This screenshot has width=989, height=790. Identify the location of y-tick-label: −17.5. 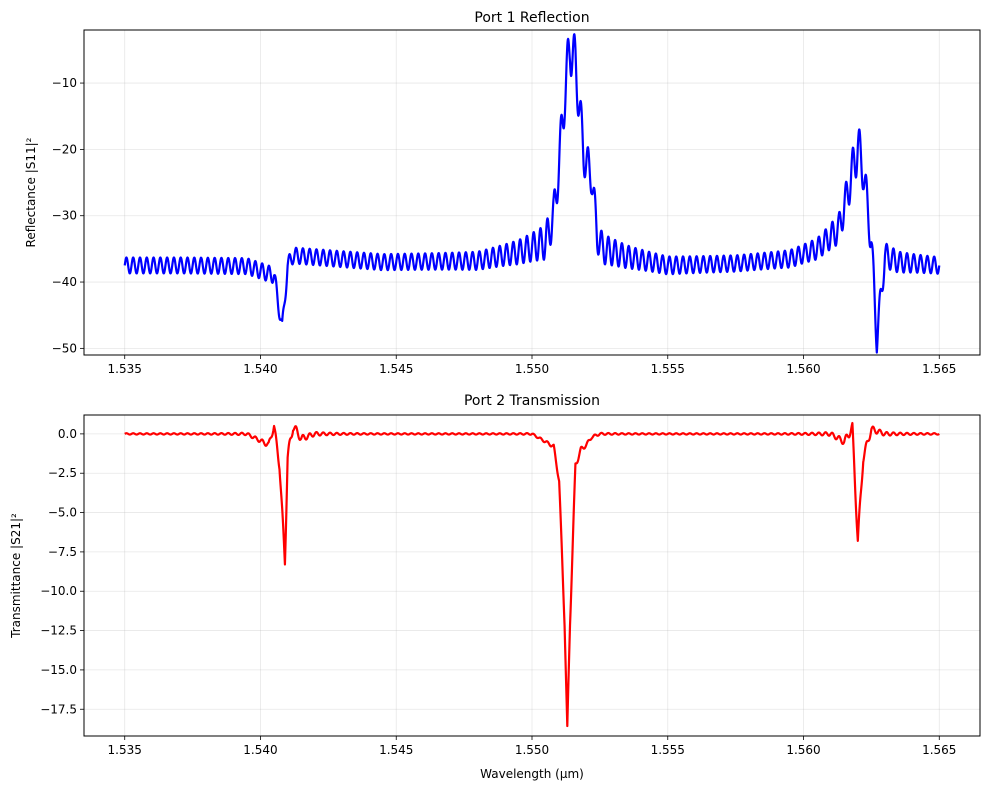
(58, 709).